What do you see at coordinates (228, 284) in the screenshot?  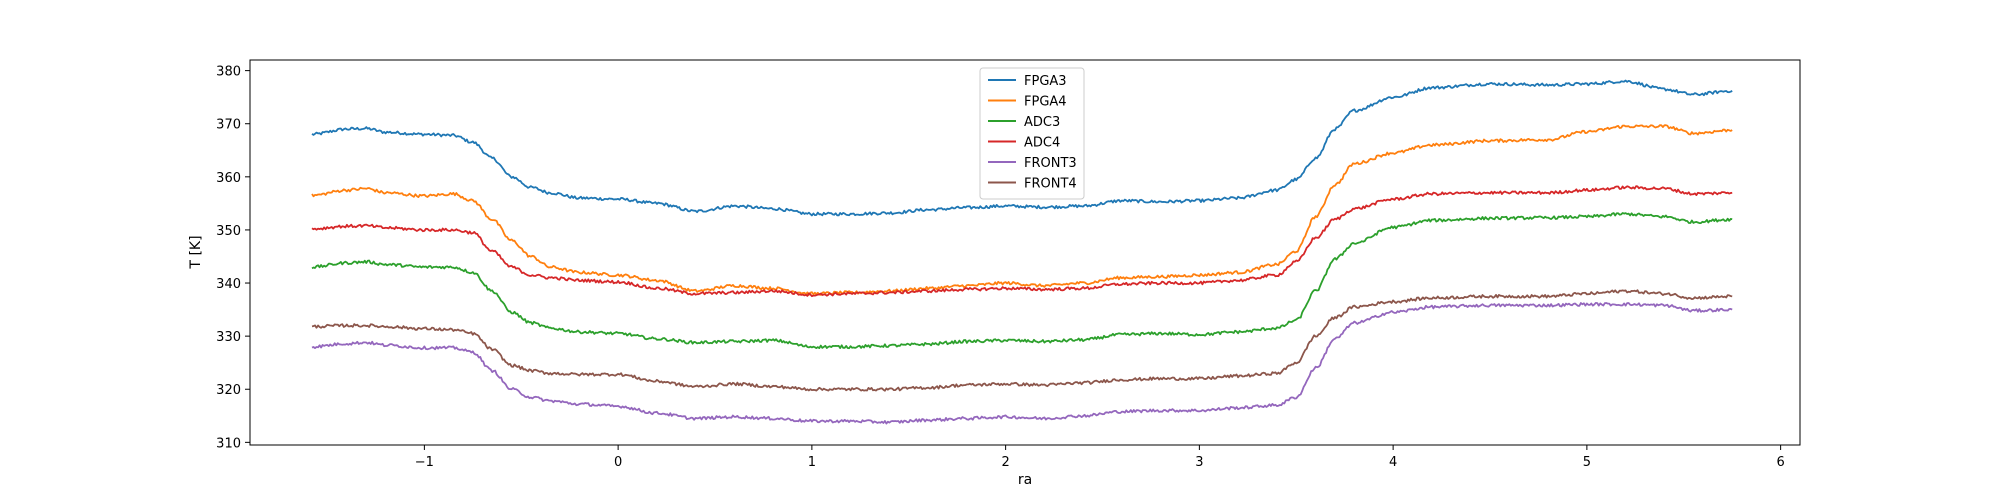 I see `y-tick-label: 340` at bounding box center [228, 284].